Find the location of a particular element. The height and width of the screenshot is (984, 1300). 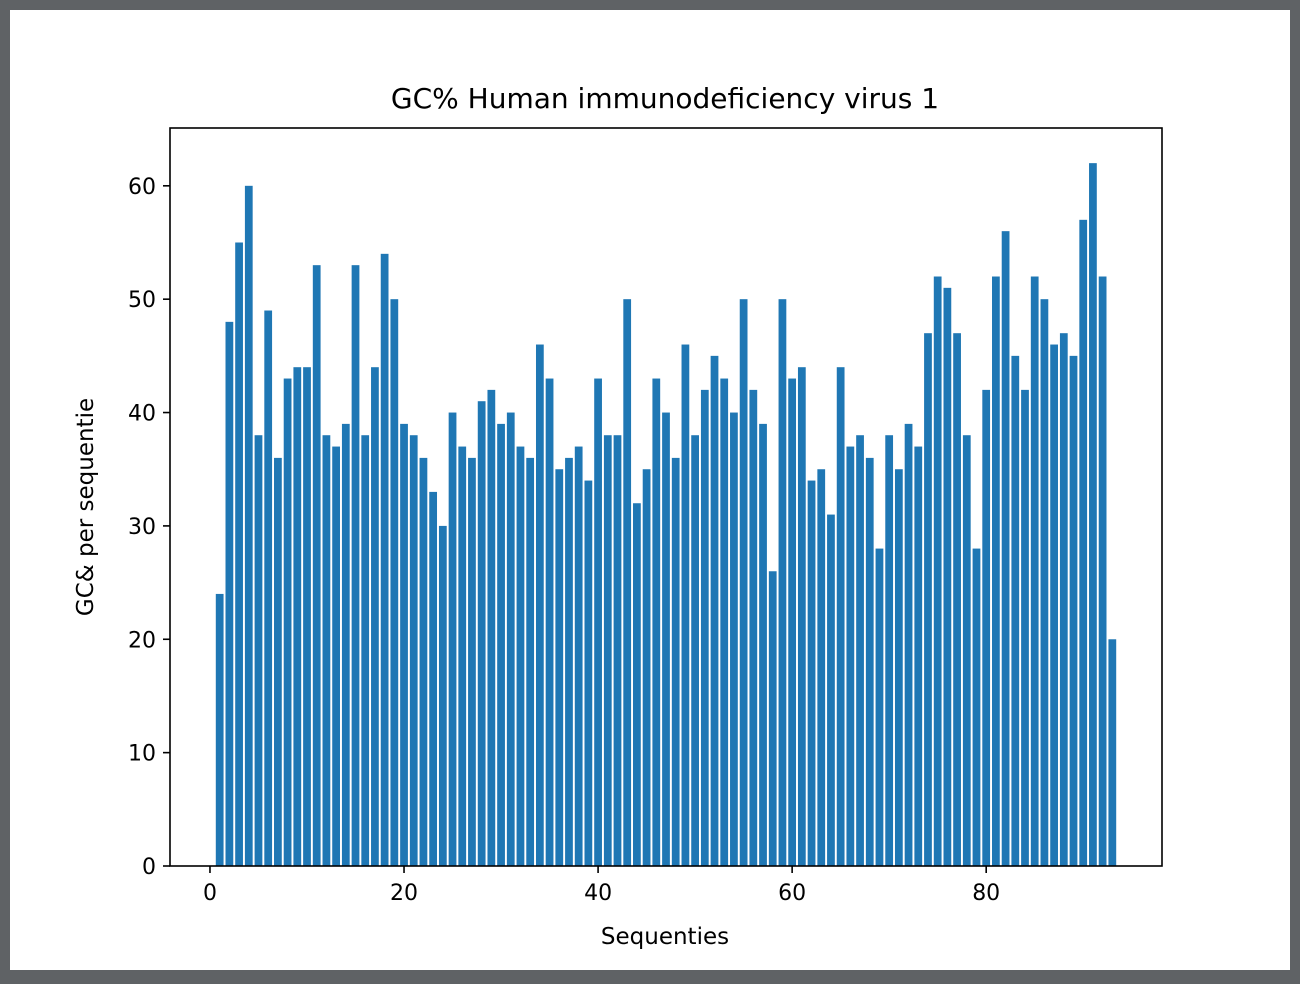

y-tick-label: 30 is located at coordinates (142, 527).